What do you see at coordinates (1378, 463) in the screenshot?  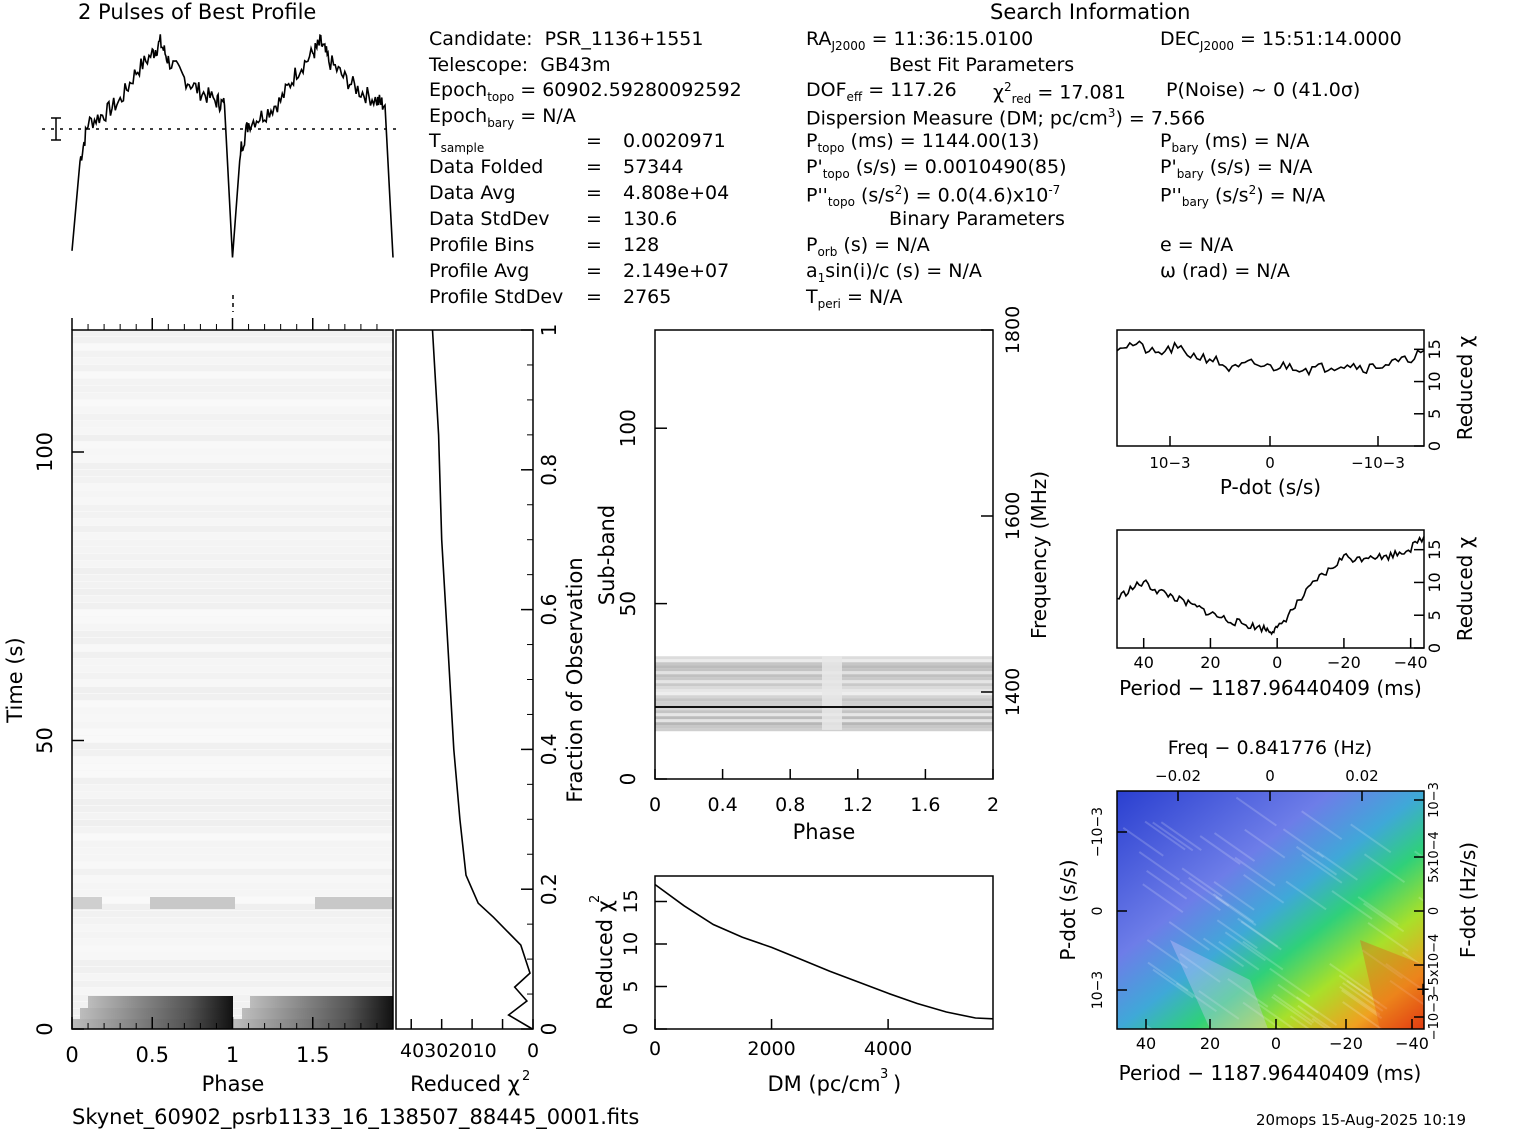 I see `x-tick-label: −10−3` at bounding box center [1378, 463].